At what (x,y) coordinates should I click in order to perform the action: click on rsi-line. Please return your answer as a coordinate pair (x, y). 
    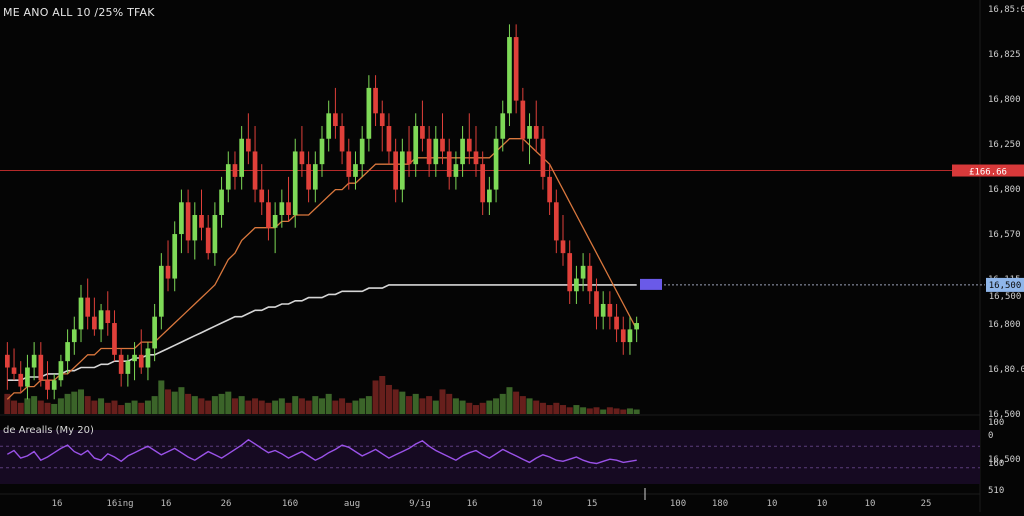
    Looking at the image, I should click on (321, 451).